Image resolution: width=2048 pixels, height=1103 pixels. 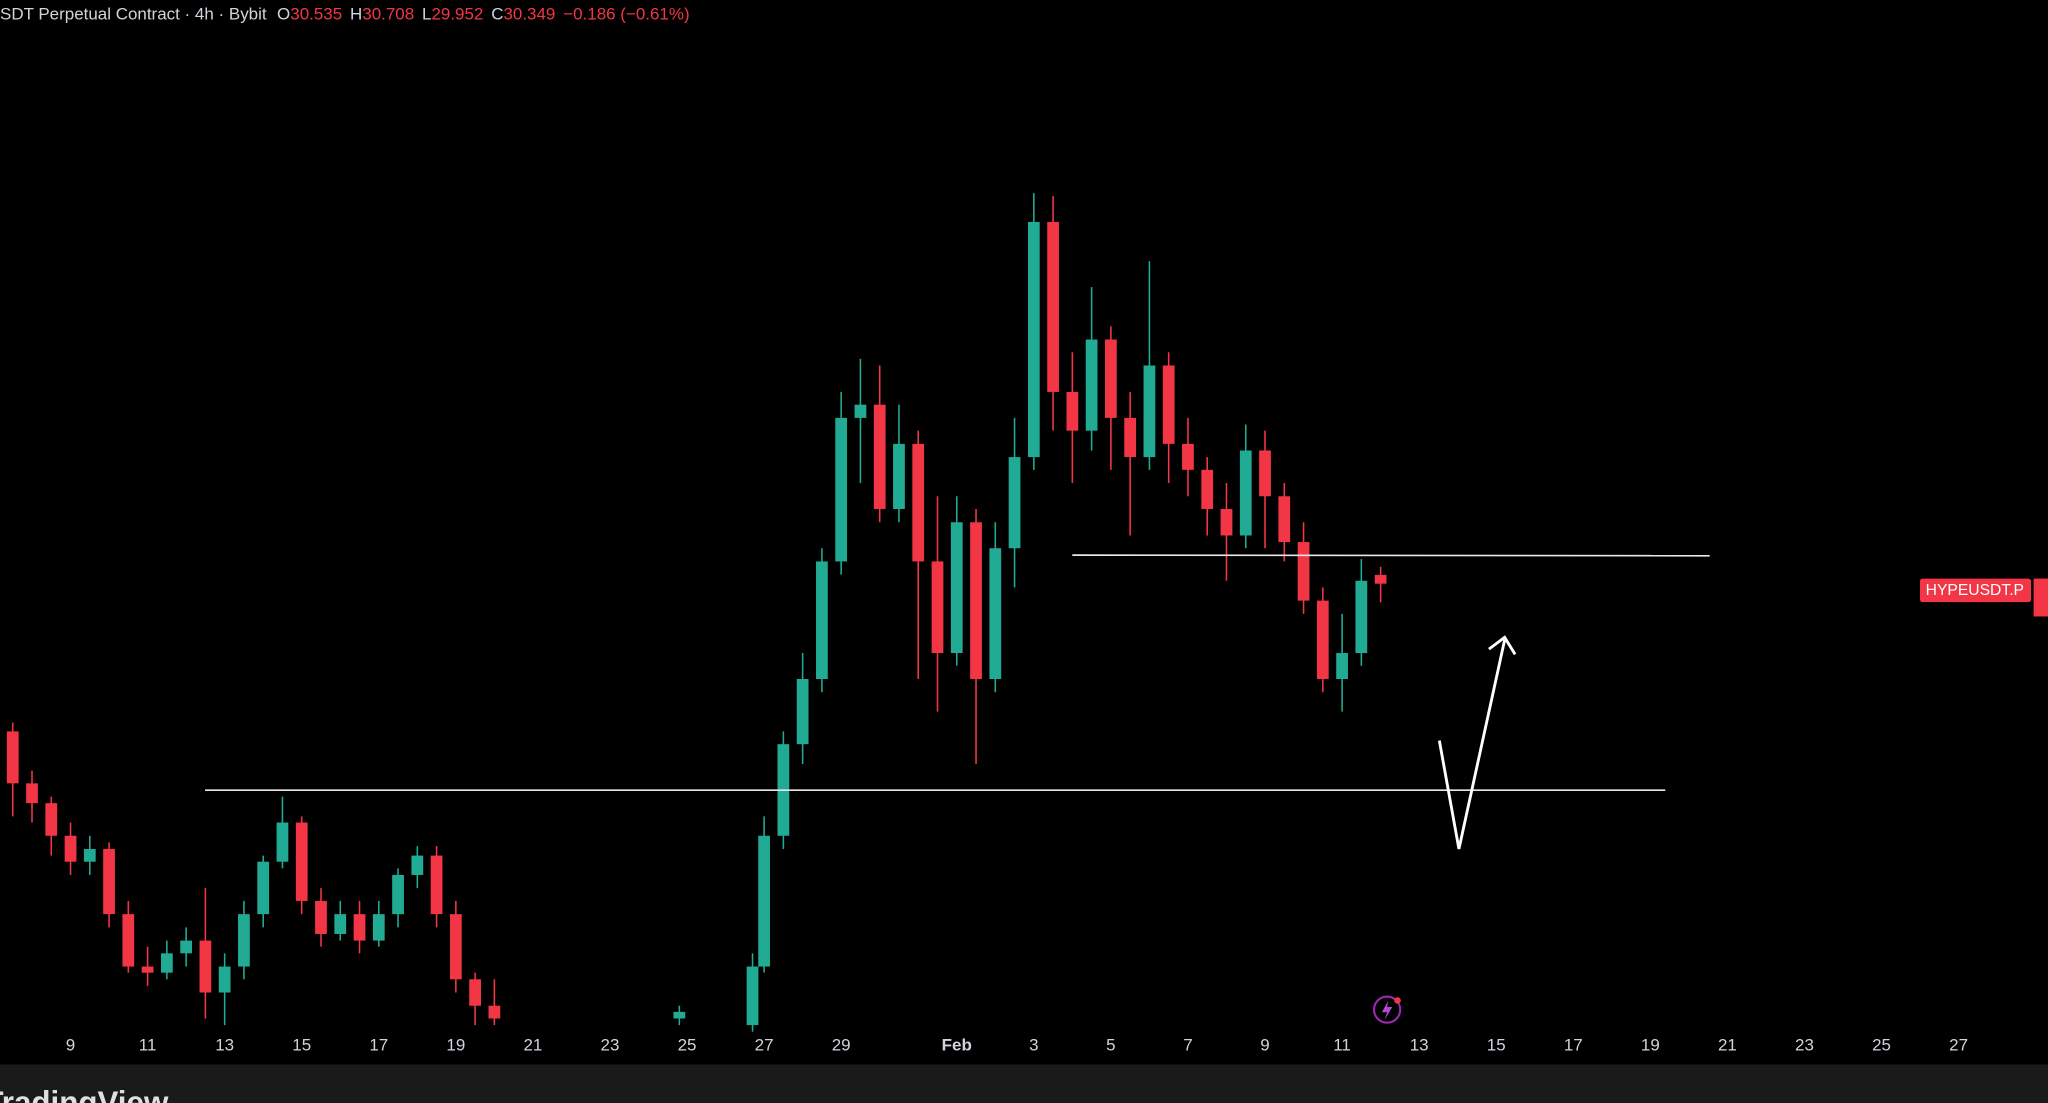 I want to click on x-tick-label: 3, so click(x=1033, y=1045).